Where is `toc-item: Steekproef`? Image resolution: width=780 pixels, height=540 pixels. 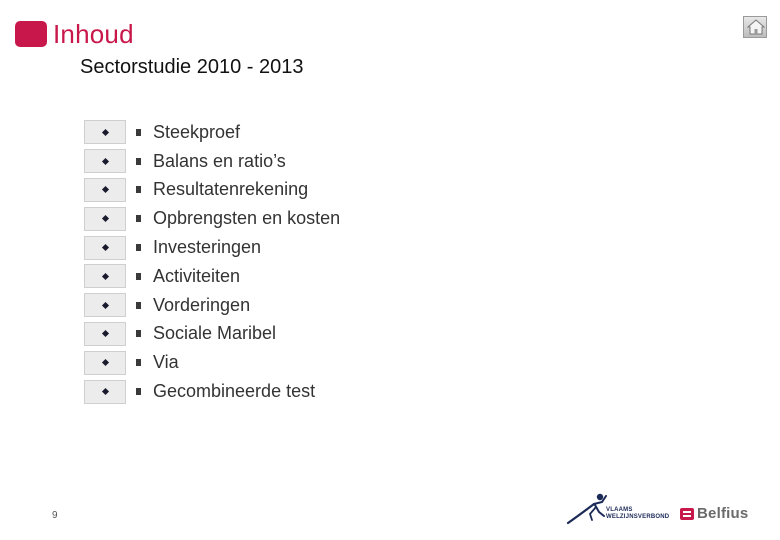
toc-item: Steekproef is located at coordinates (212, 132).